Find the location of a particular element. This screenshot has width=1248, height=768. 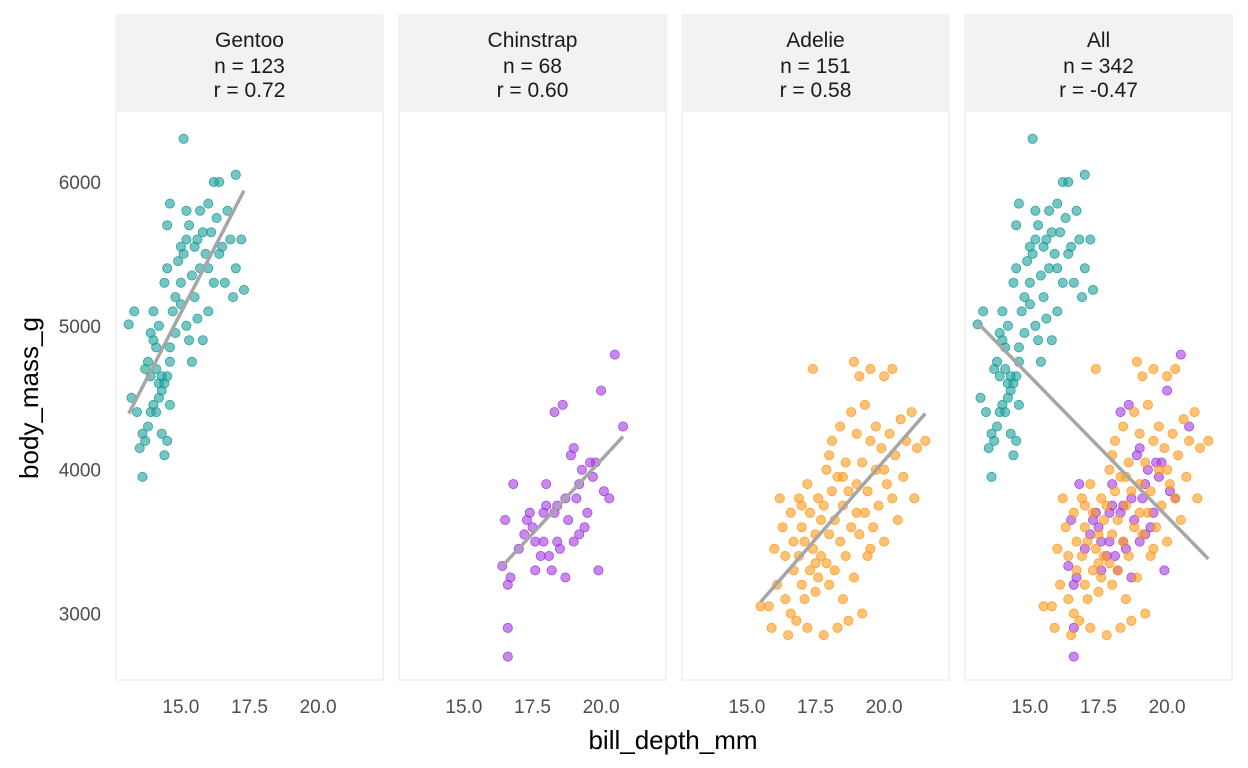

y-tick-label: 4000 is located at coordinates (80, 471).